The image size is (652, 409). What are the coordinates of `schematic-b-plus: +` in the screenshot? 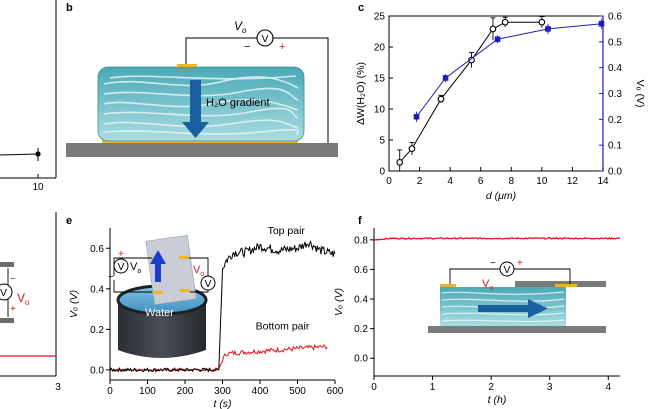 It's located at (282, 47).